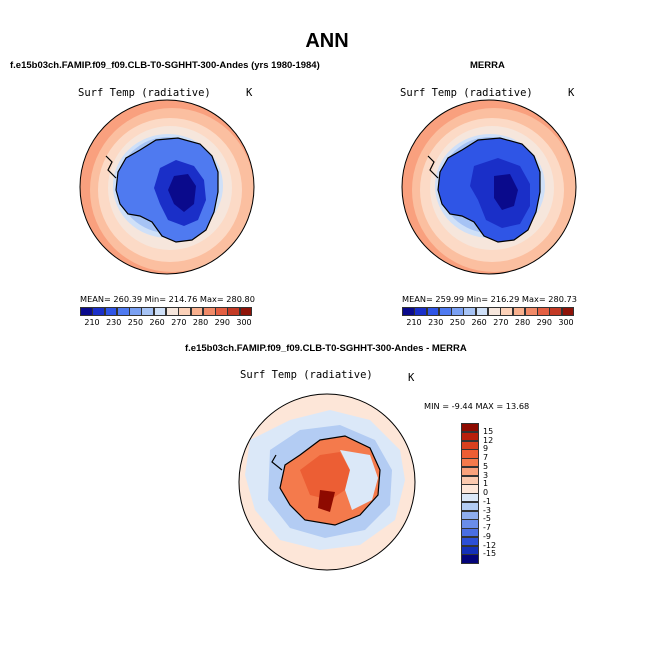 The width and height of the screenshot is (654, 655). What do you see at coordinates (327, 41) in the screenshot?
I see `figure-title: ANN` at bounding box center [327, 41].